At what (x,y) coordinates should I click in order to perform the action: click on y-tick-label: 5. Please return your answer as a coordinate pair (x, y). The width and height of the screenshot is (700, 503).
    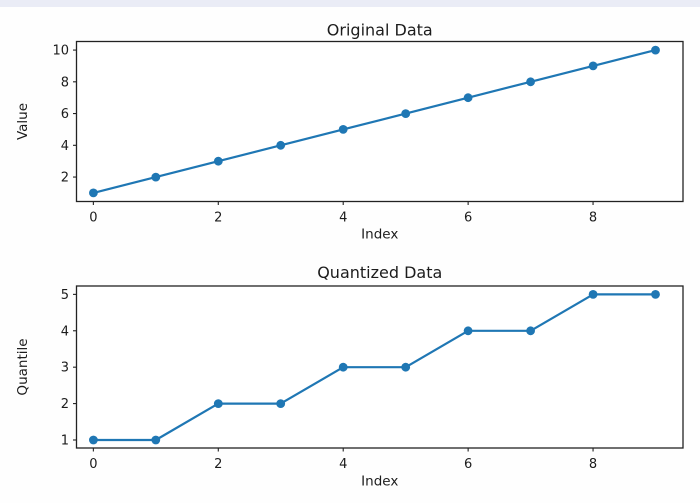
    Looking at the image, I should click on (65, 295).